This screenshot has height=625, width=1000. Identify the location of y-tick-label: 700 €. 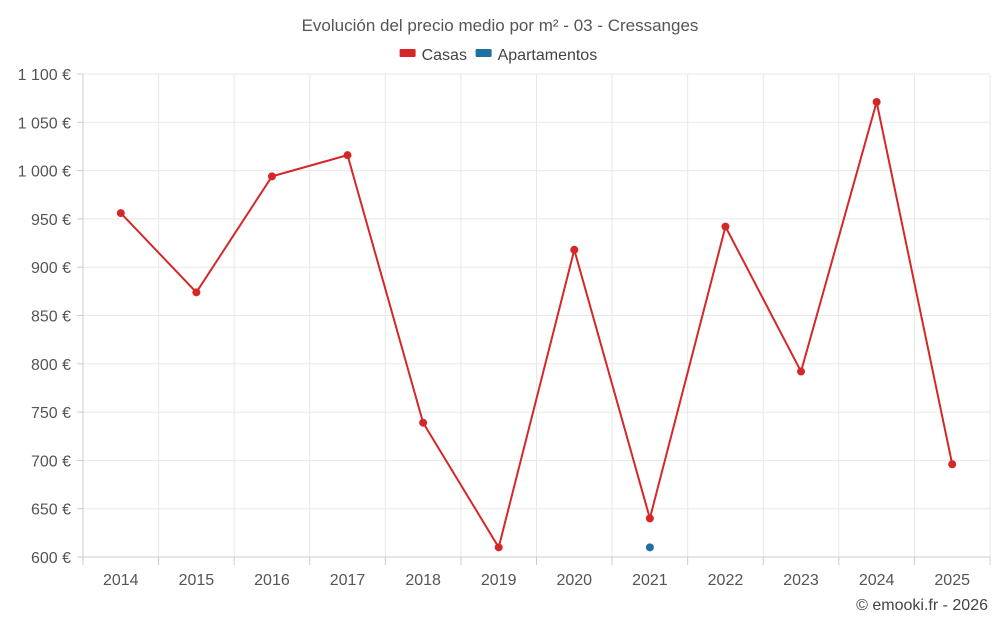
(51, 461).